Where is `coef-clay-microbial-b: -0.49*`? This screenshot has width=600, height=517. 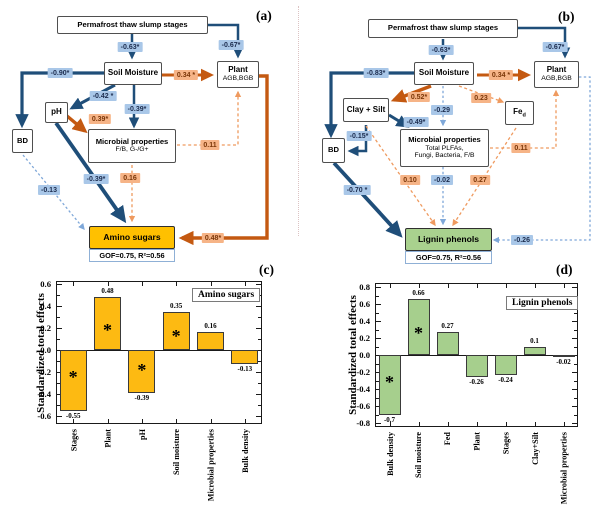
coef-clay-microbial-b: -0.49* is located at coordinates (416, 122).